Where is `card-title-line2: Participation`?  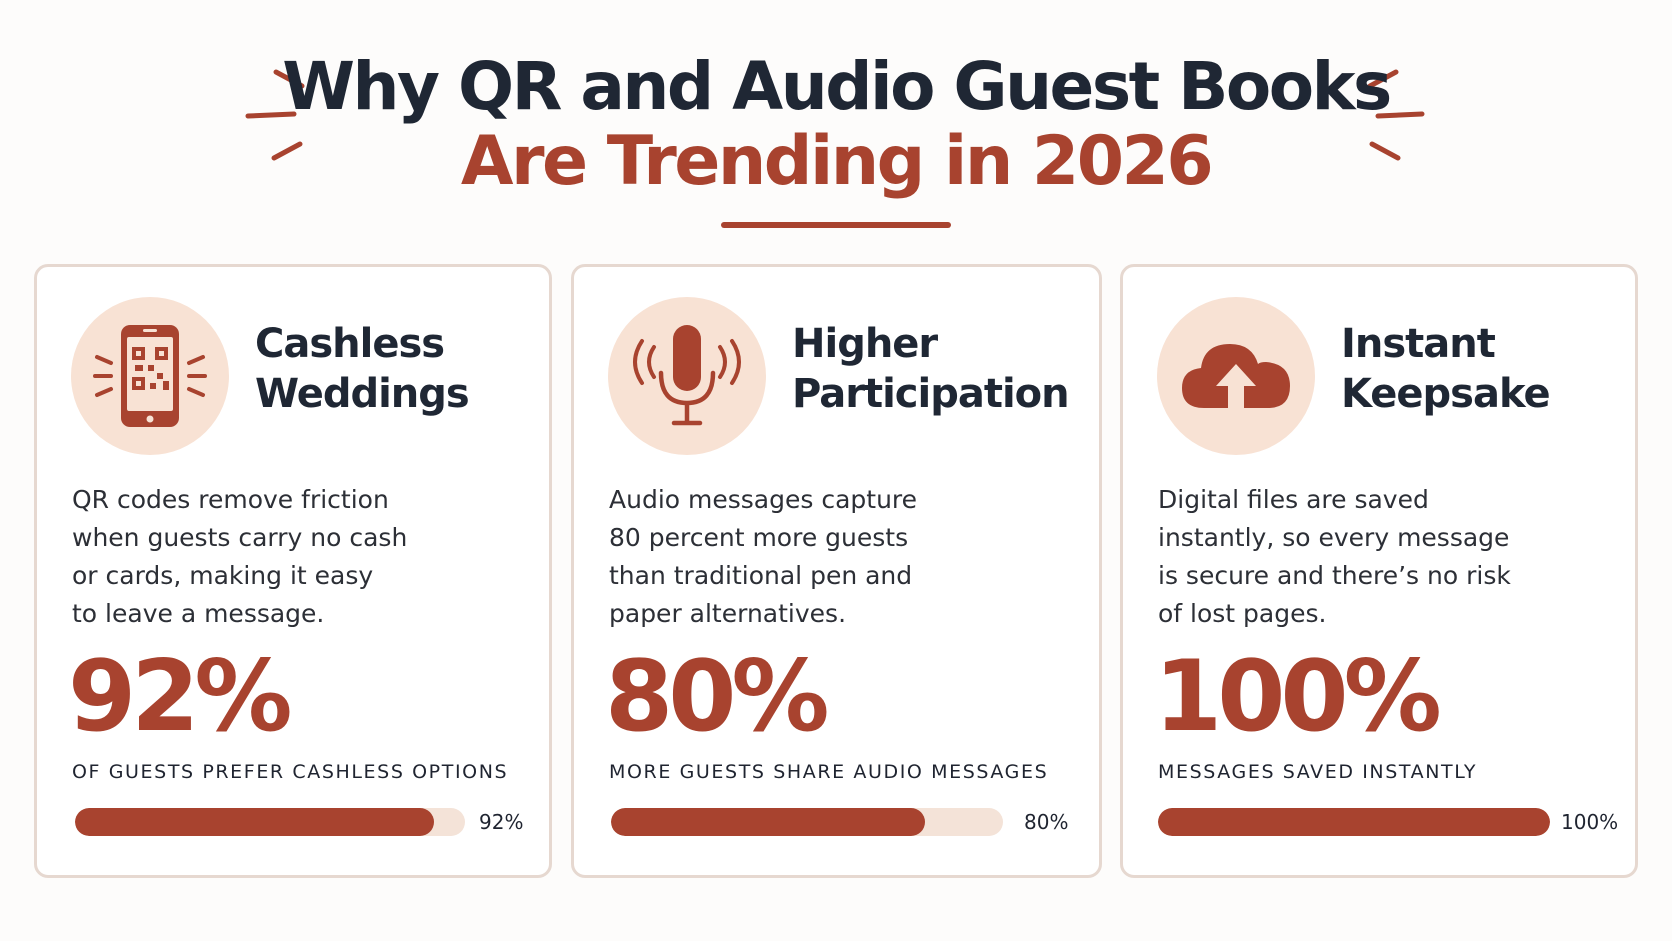
card-title-line2: Participation is located at coordinates (931, 394).